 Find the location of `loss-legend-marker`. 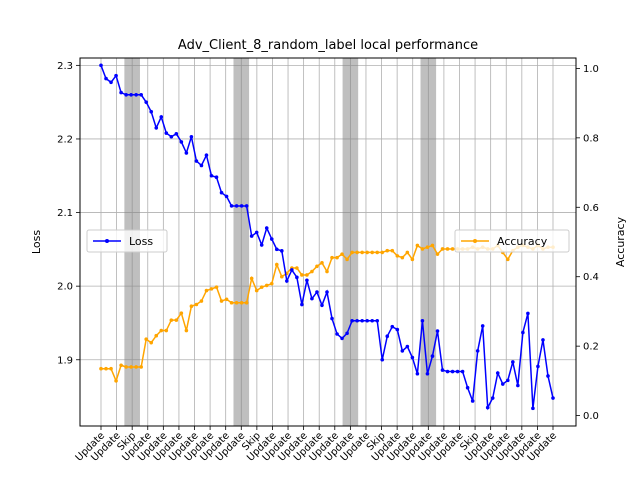

loss-legend-marker is located at coordinates (107, 241).